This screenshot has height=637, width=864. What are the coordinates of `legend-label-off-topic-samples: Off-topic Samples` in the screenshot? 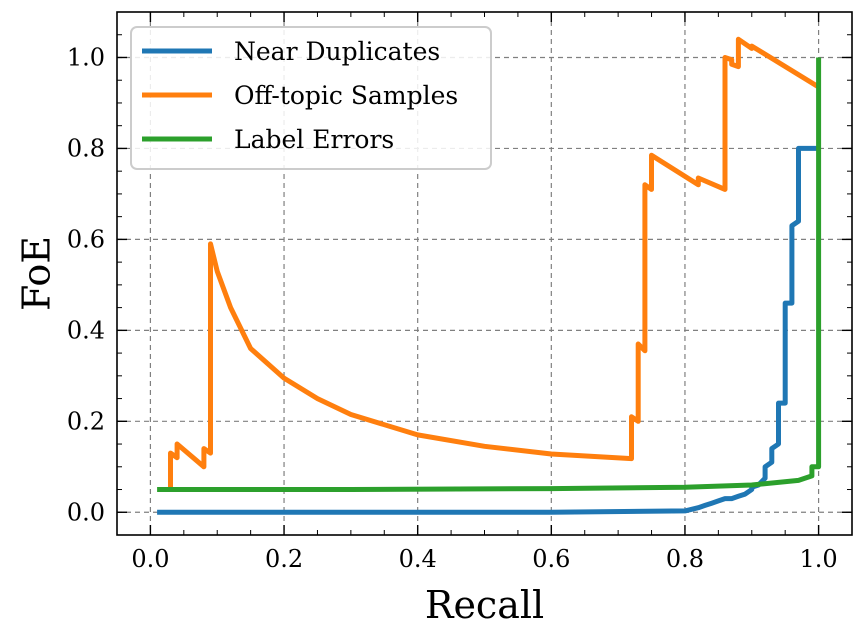 It's located at (346, 95).